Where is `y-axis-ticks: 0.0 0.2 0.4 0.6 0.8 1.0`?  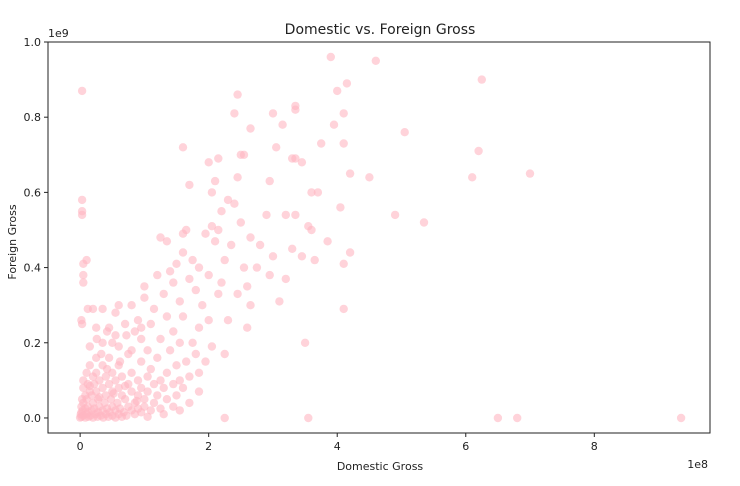
y-axis-ticks: 0.0 0.2 0.4 0.6 0.8 1.0 is located at coordinates (36, 230).